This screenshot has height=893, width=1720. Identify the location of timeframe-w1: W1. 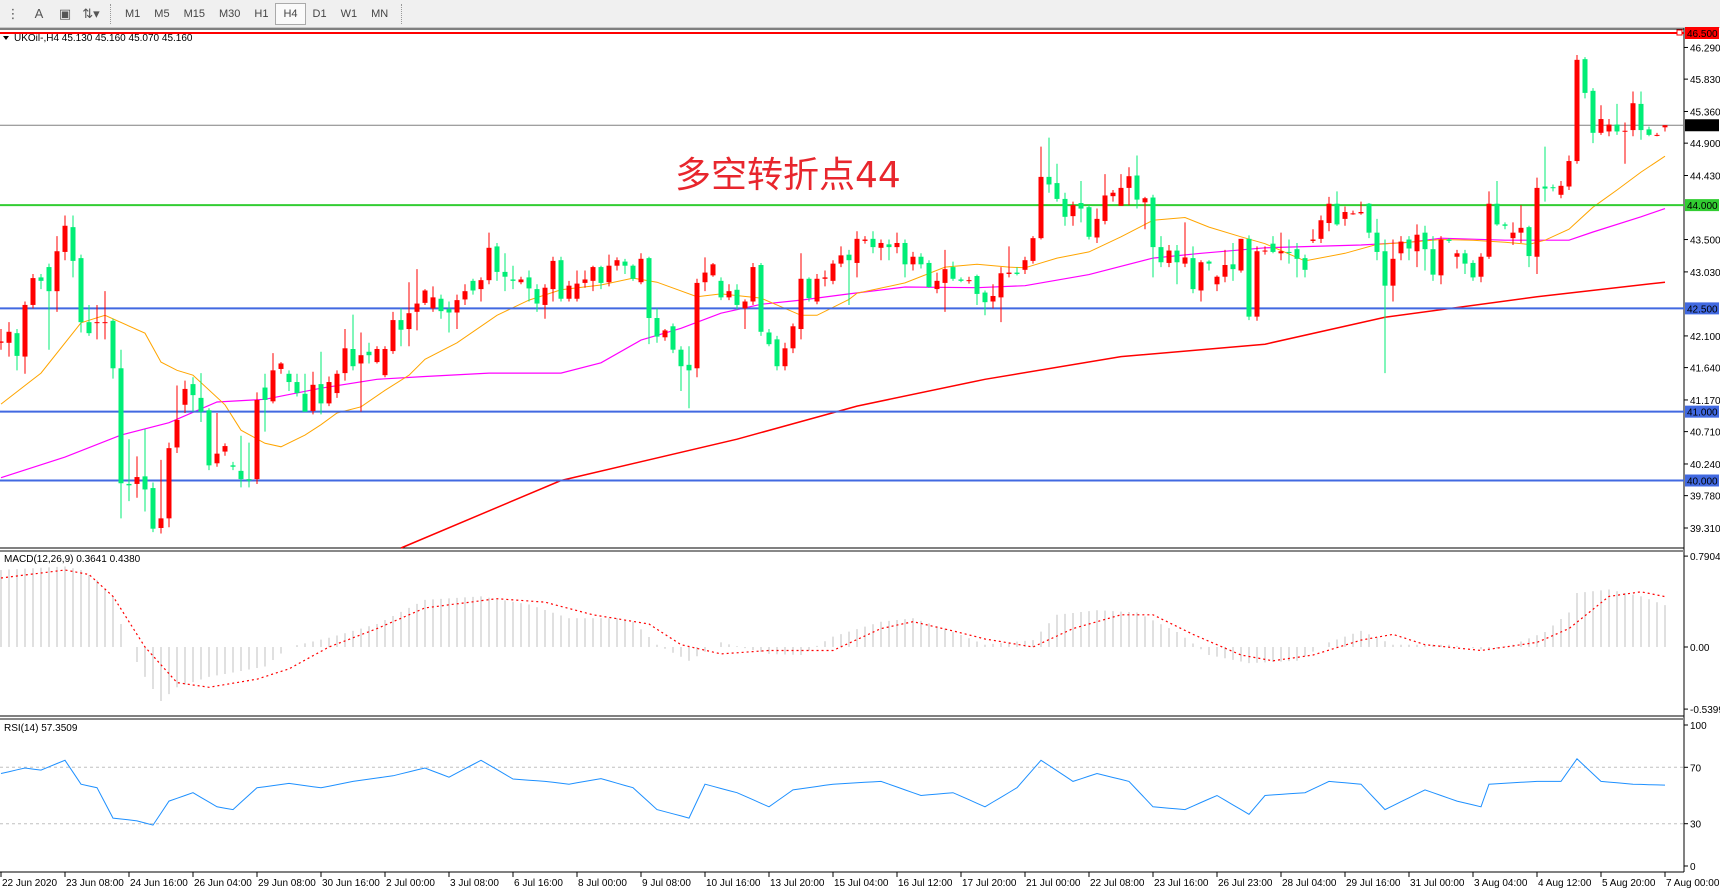
(349, 13).